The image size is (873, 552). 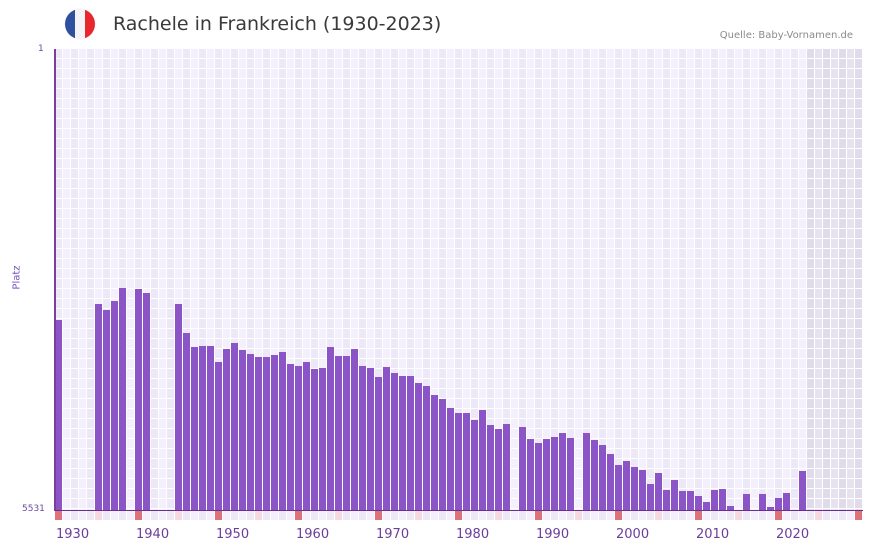 I want to click on bar-2010, so click(x=698, y=503).